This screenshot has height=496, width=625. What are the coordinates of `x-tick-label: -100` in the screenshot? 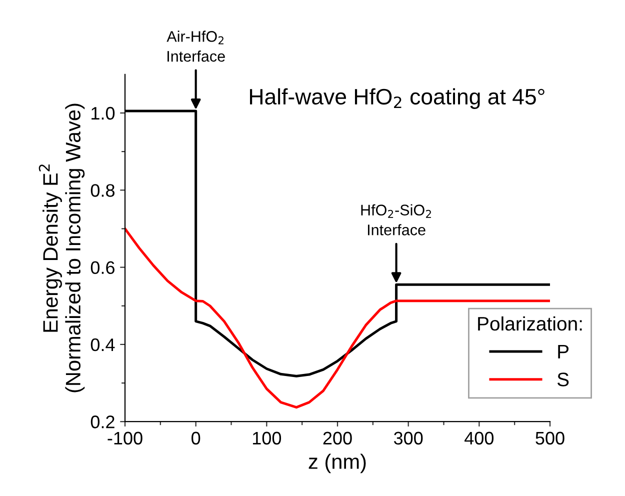 It's located at (125, 438).